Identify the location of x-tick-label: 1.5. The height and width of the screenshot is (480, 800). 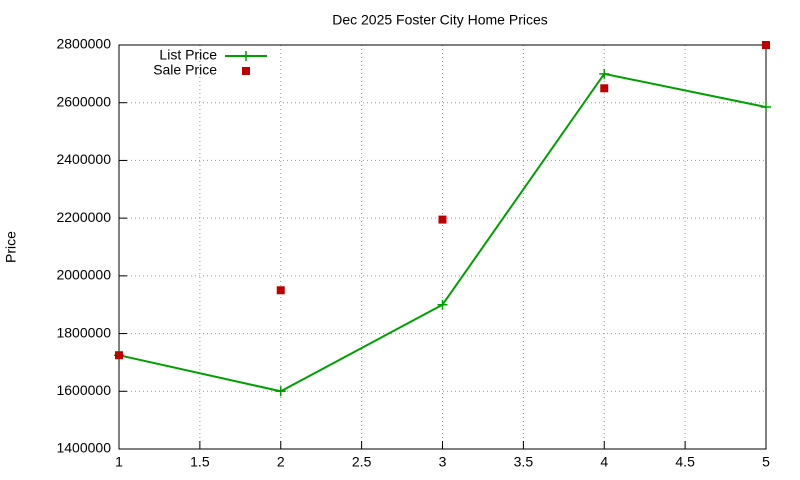
(200, 462).